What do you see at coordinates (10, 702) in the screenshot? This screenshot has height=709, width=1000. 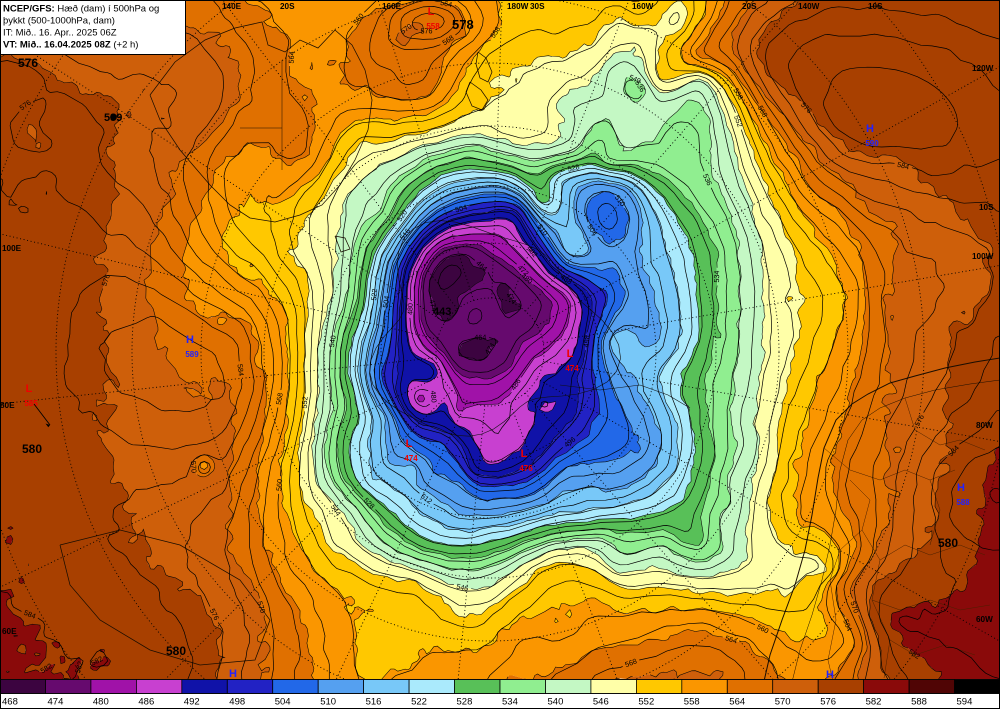 I see `svg-text: 468` at bounding box center [10, 702].